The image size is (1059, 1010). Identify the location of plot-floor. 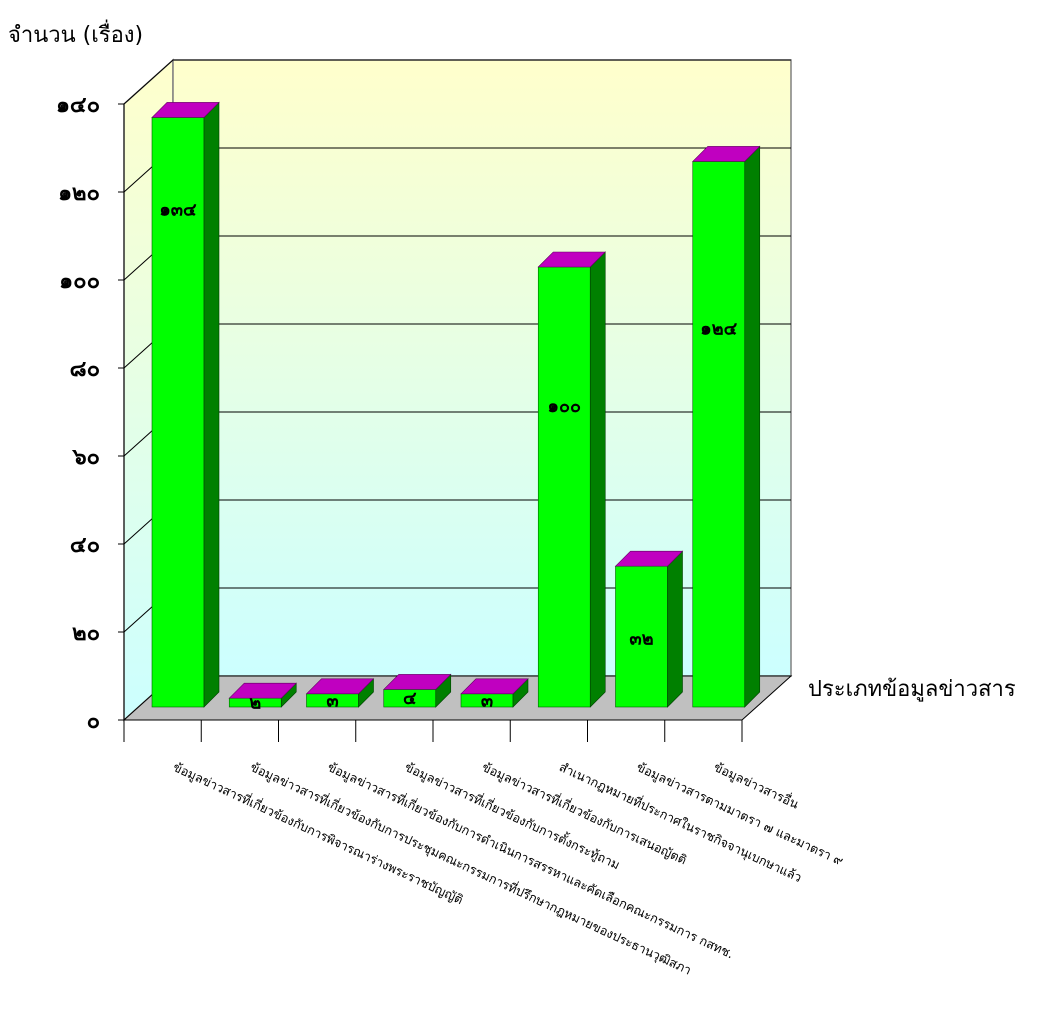
(457, 698).